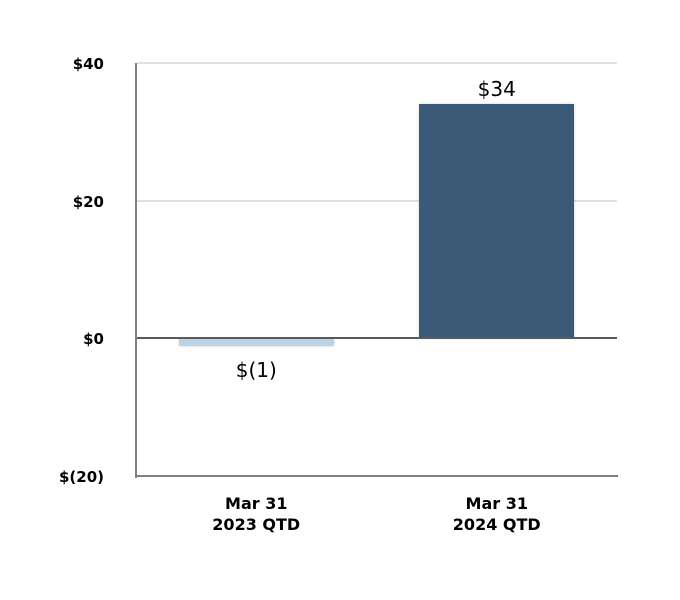 This screenshot has height=600, width=680. What do you see at coordinates (496, 89) in the screenshot?
I see `bar-value-label: $34` at bounding box center [496, 89].